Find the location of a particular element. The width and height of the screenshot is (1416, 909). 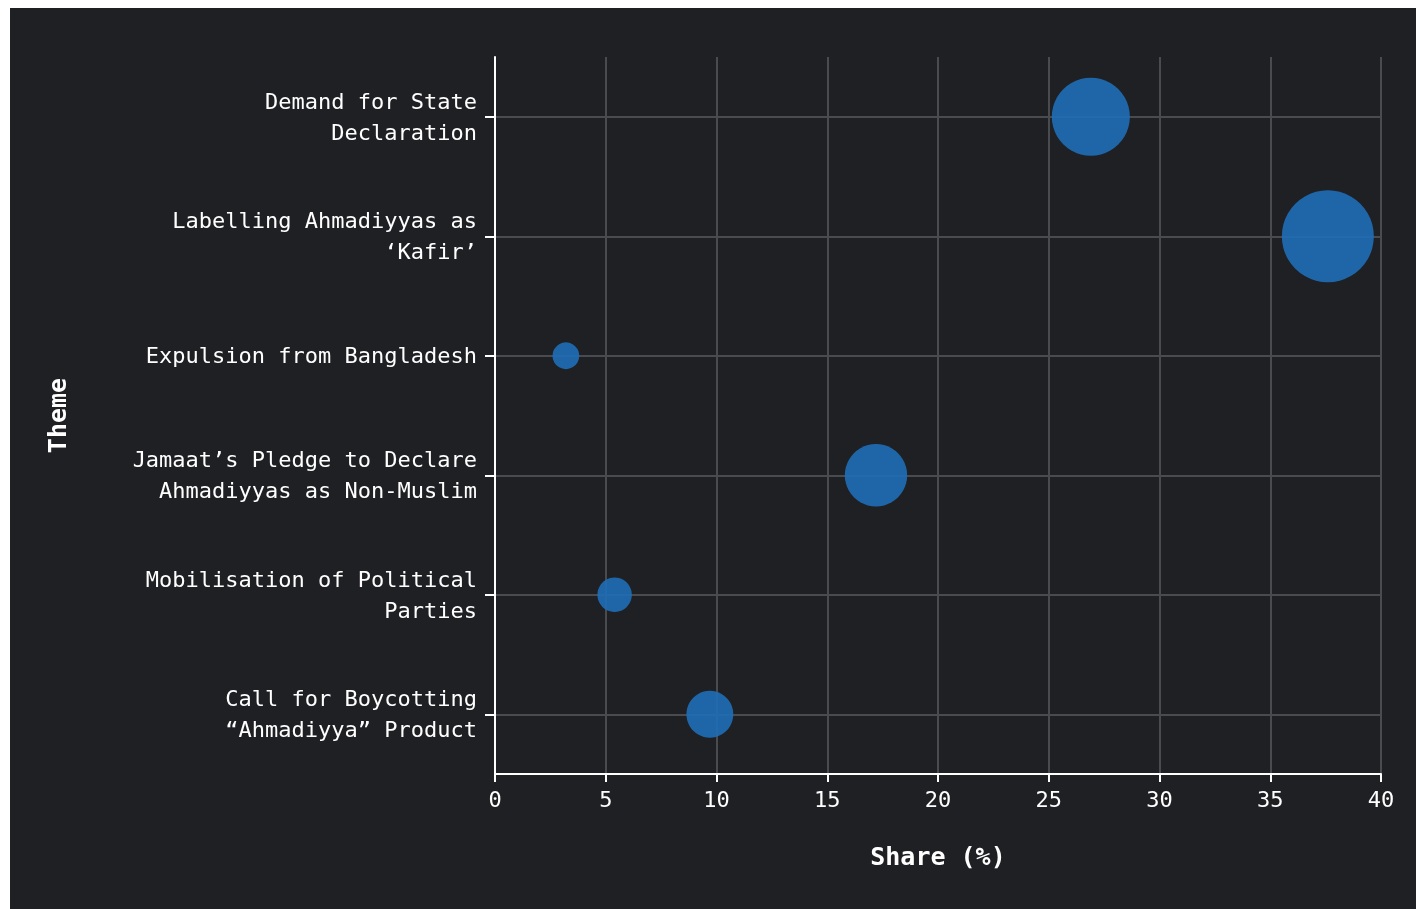

x-tick-label: 5 is located at coordinates (606, 799).